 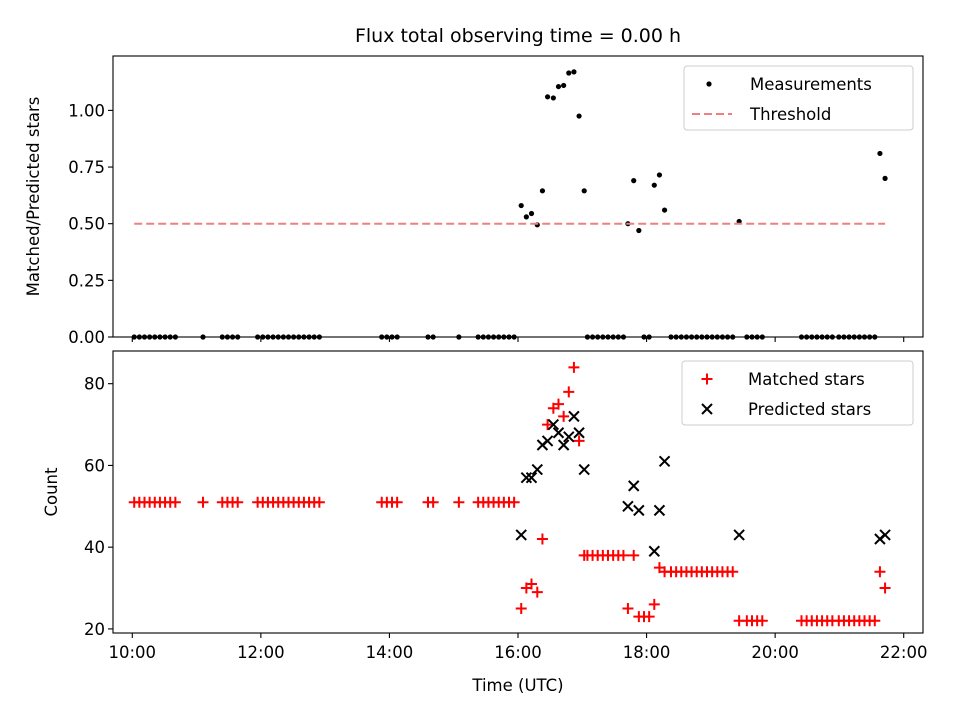 I want to click on y-tick-label: 20, so click(x=94, y=629).